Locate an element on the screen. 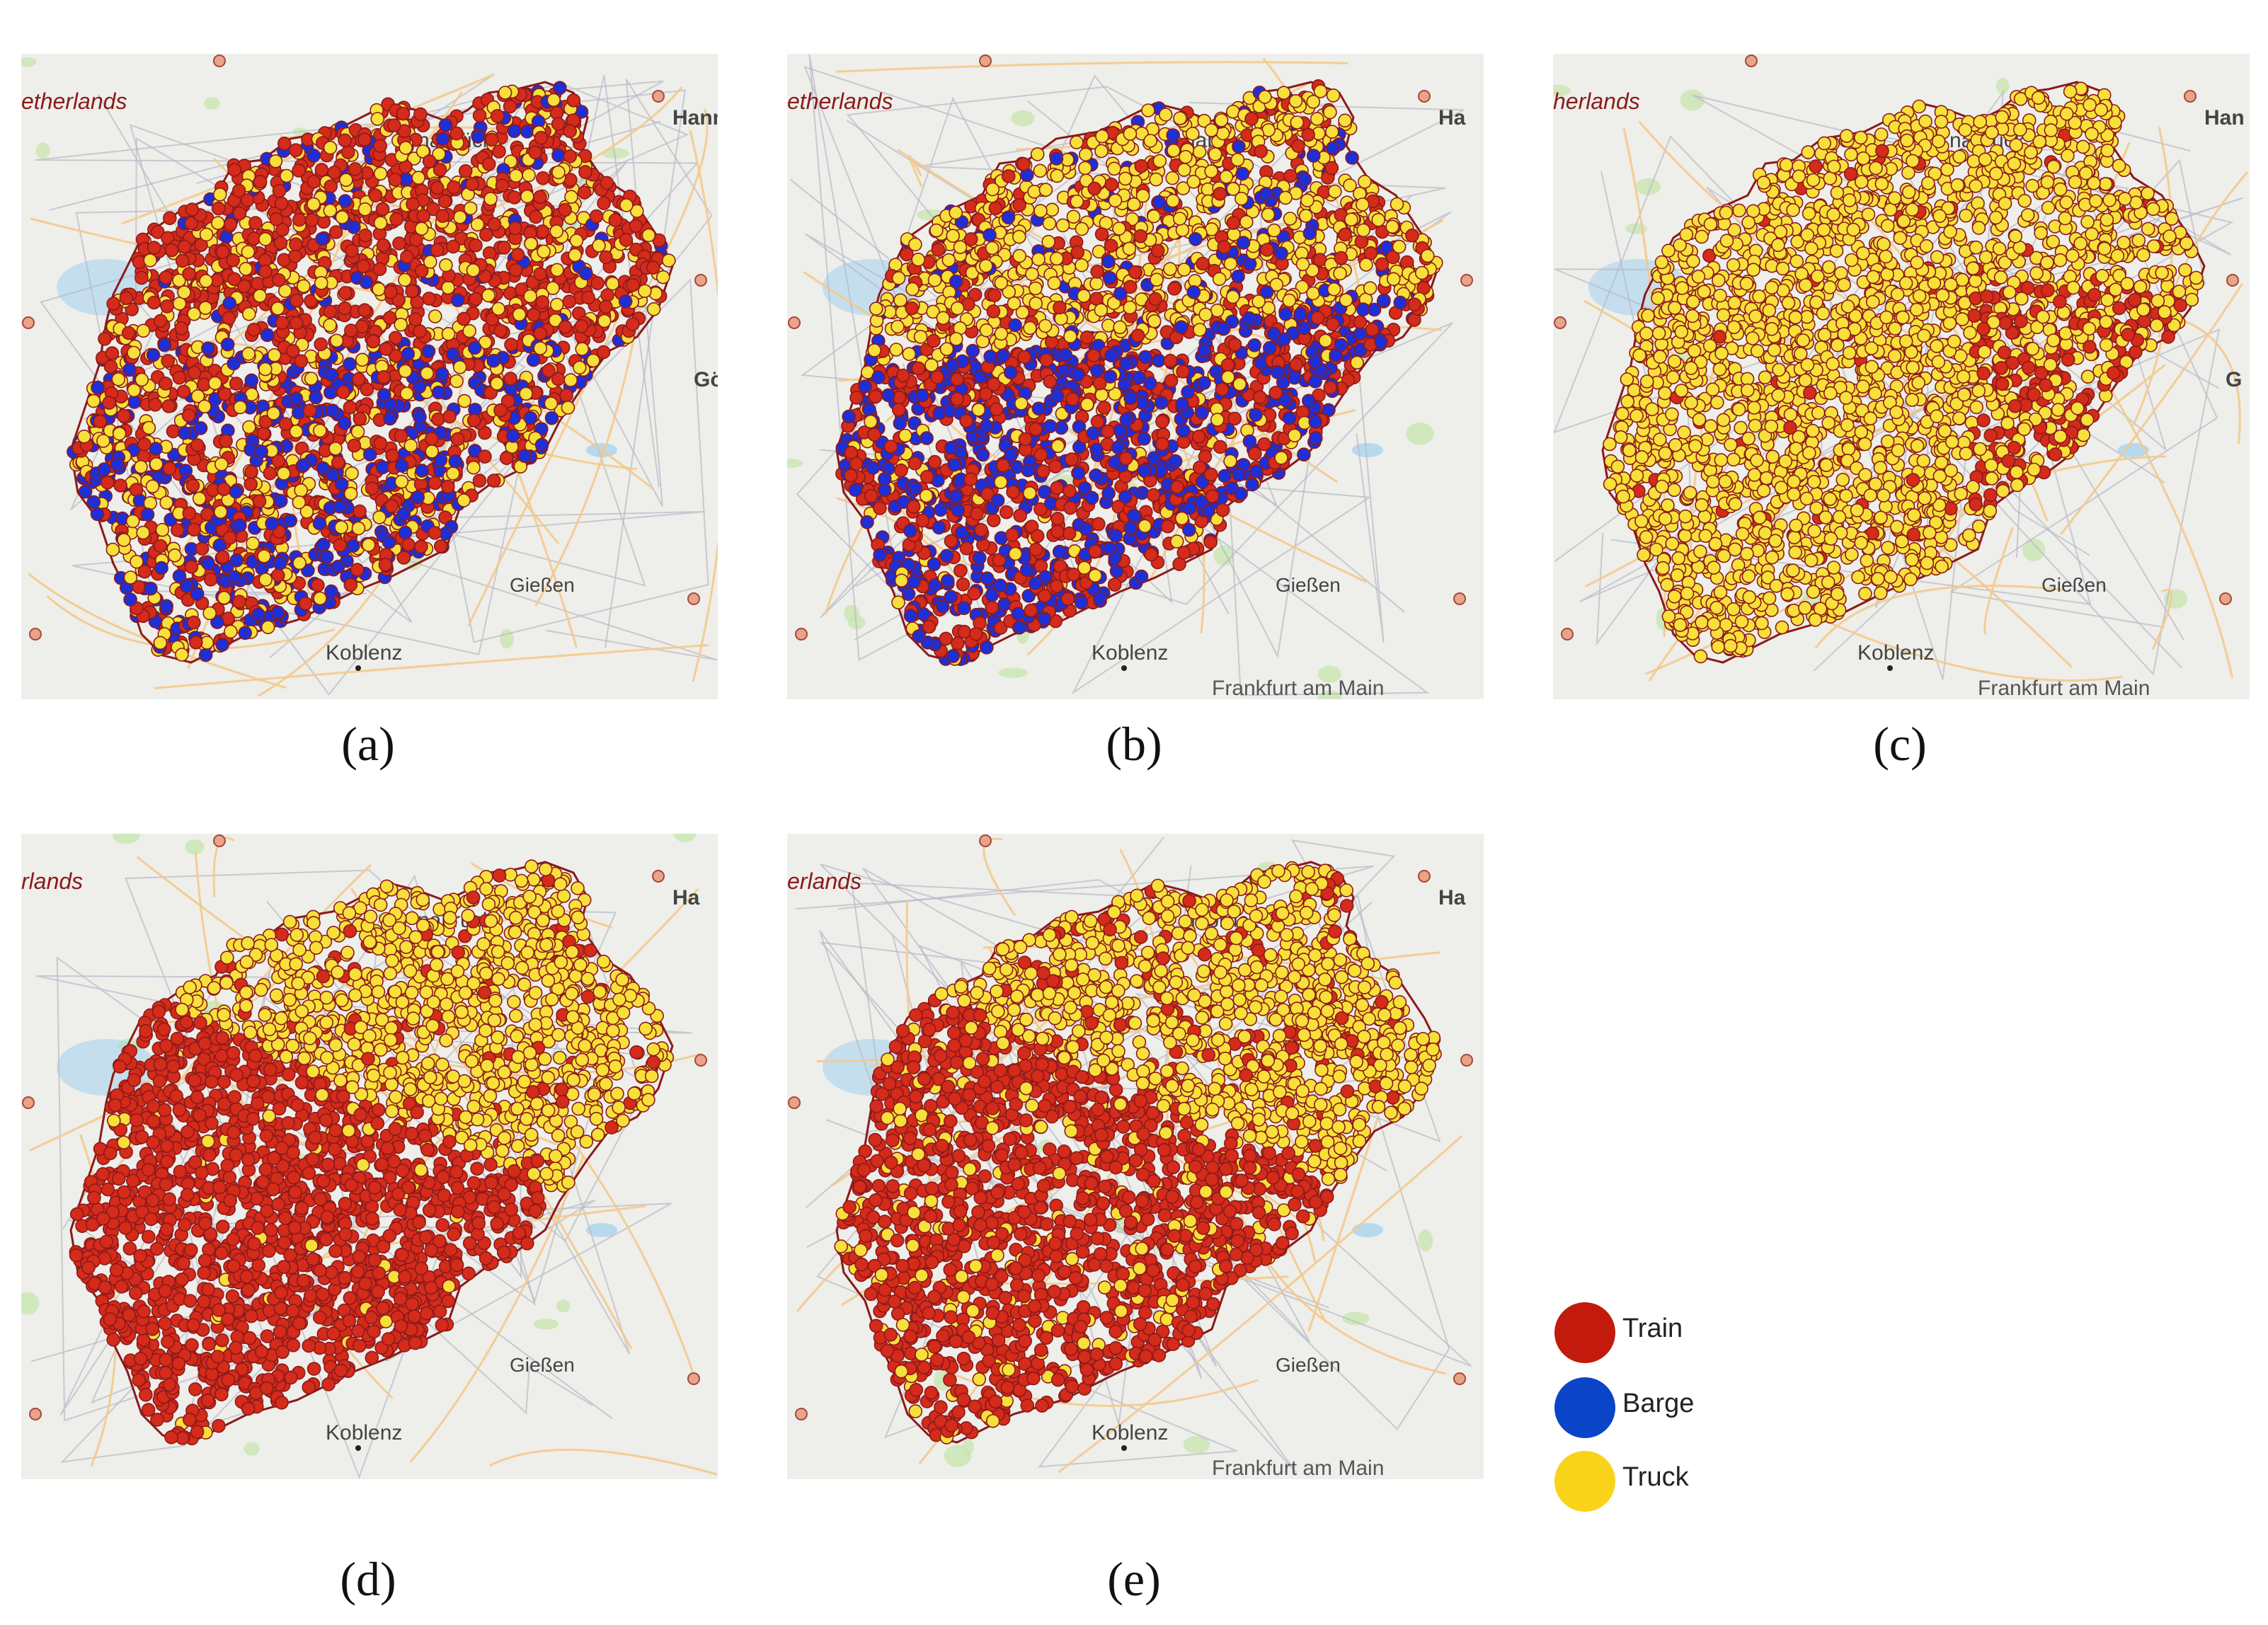 The width and height of the screenshot is (2268, 1625). map-a: etherlandsnabrückHannGöGießenKoblenz is located at coordinates (369, 377).